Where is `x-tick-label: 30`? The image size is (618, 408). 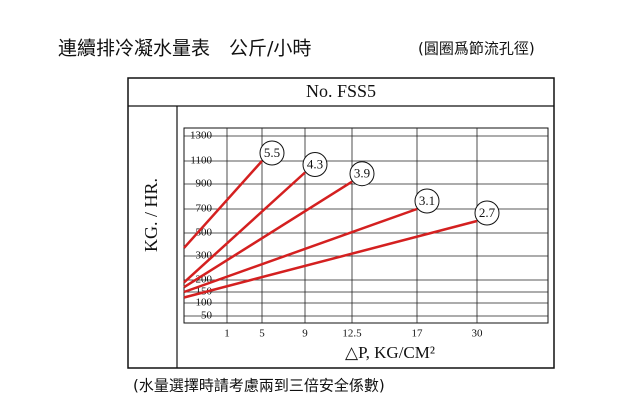 x-tick-label: 30 is located at coordinates (478, 334).